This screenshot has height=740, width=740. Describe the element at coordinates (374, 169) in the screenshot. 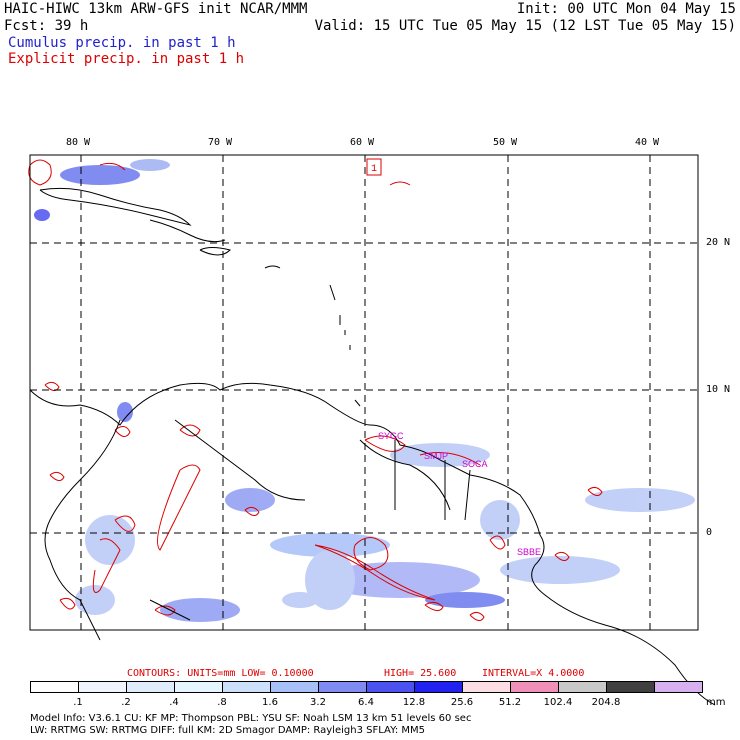

I see `boxed-marker-label: 1` at that location.